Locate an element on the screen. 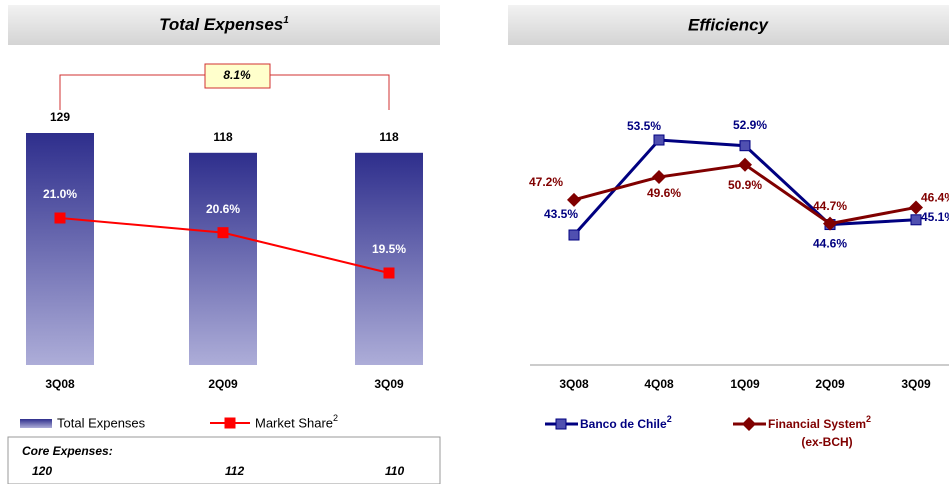 The width and height of the screenshot is (949, 484). line-label: 46.4% is located at coordinates (935, 198).